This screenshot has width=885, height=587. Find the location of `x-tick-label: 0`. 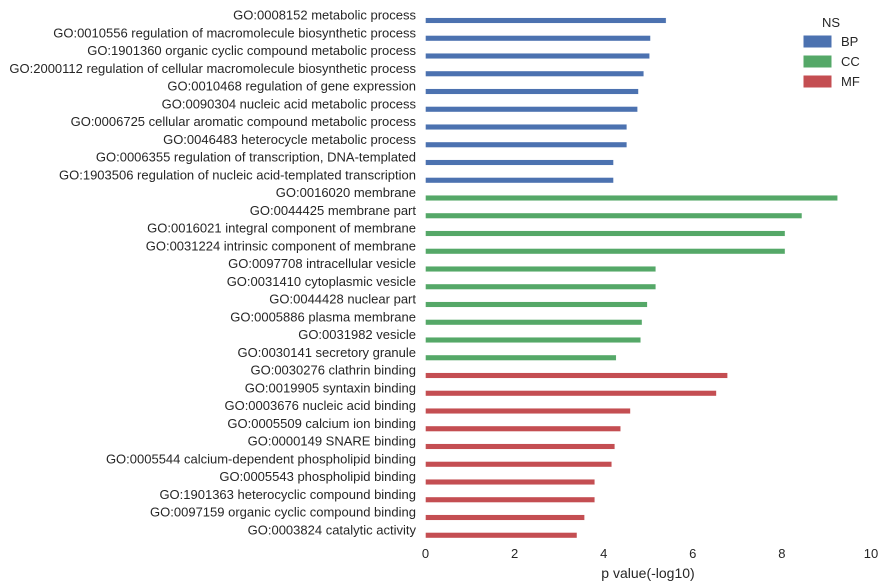

x-tick-label: 0 is located at coordinates (425, 553).